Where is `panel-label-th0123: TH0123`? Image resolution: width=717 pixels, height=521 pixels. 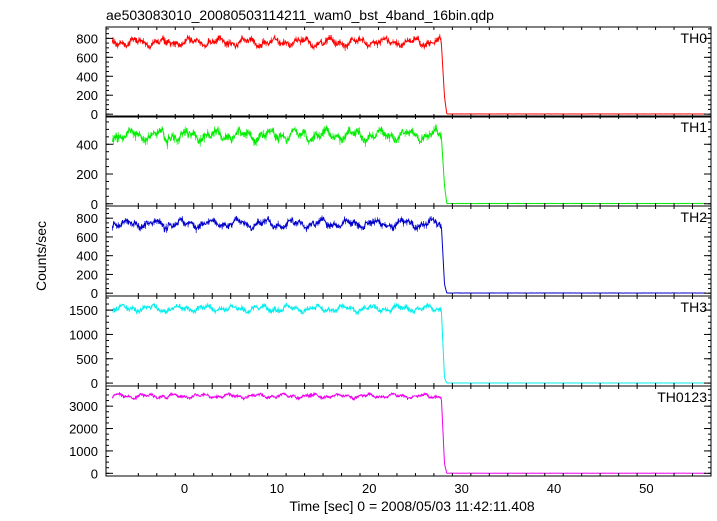
panel-label-th0123: TH0123 is located at coordinates (682, 397).